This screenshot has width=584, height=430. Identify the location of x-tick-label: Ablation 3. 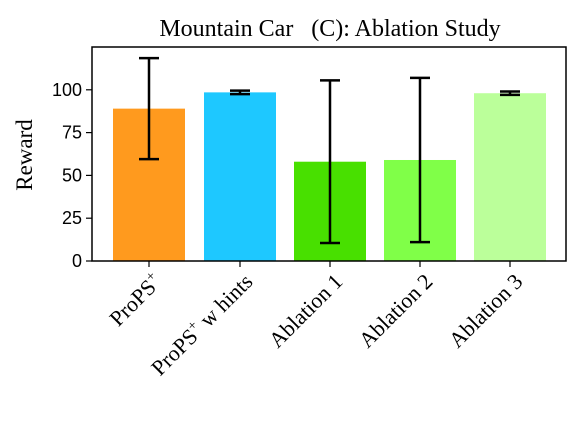
(486, 311).